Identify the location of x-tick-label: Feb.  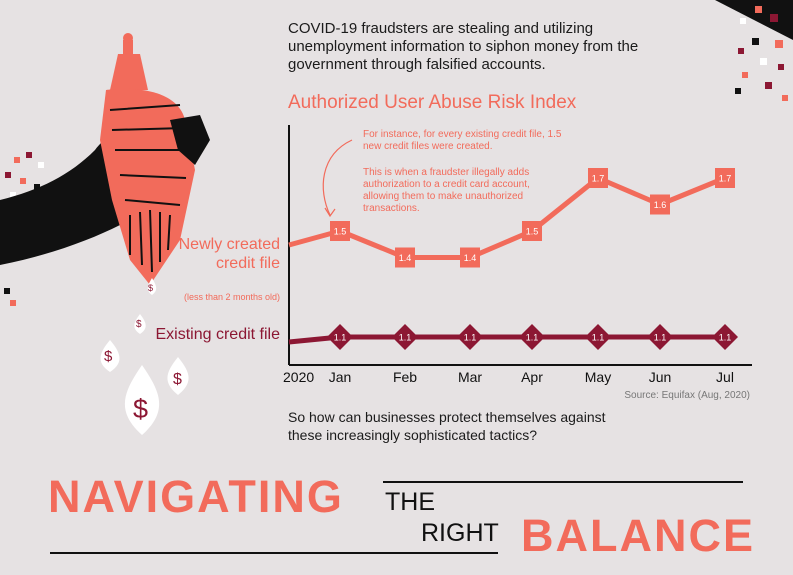
(405, 377).